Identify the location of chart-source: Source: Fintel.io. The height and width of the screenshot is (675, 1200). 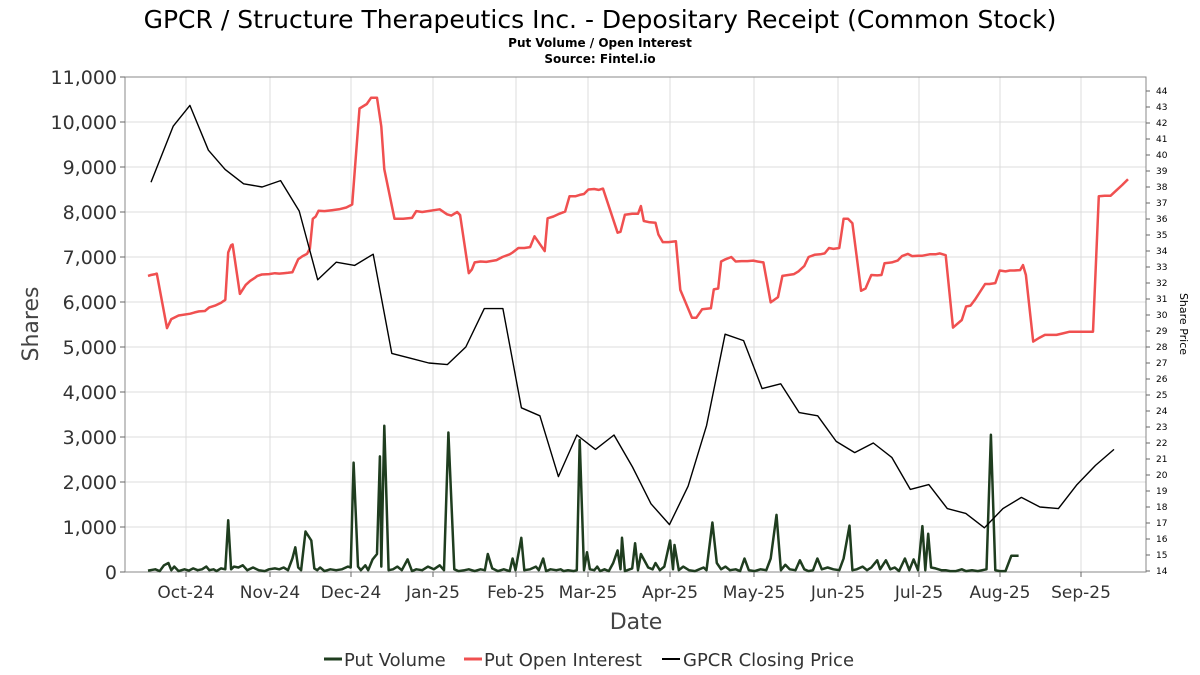
(599, 59).